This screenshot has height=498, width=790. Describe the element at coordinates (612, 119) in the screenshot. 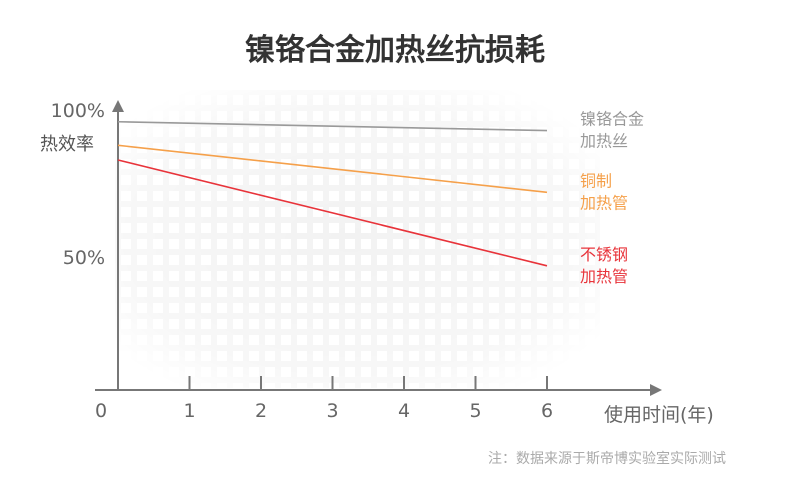

I see `series-label: 镍铬合金` at that location.